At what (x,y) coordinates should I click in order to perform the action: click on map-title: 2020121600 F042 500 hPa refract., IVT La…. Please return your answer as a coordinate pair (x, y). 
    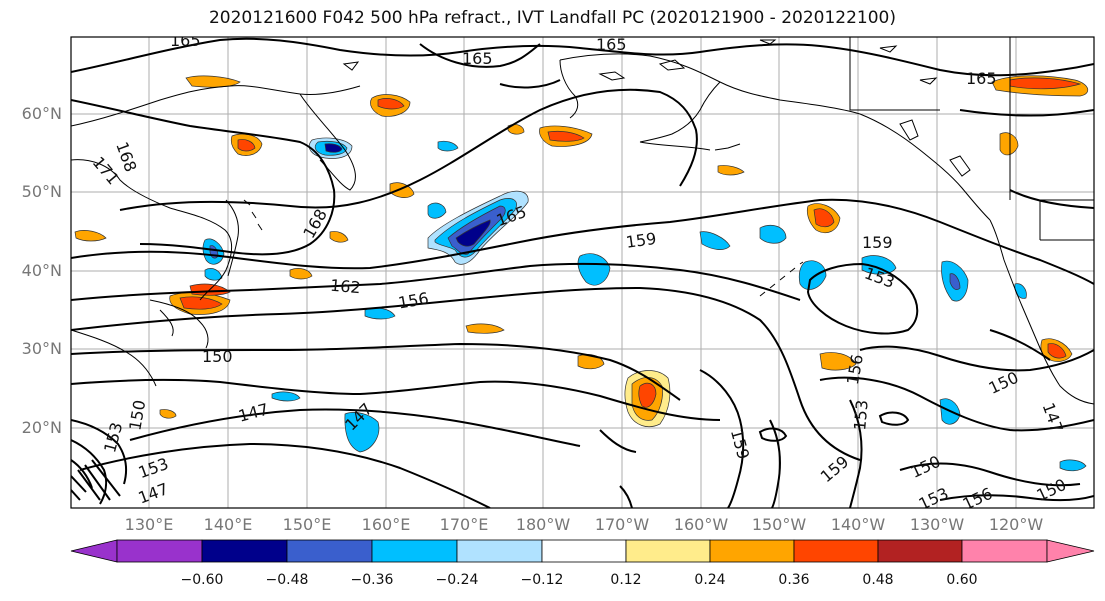
    Looking at the image, I should click on (552, 18).